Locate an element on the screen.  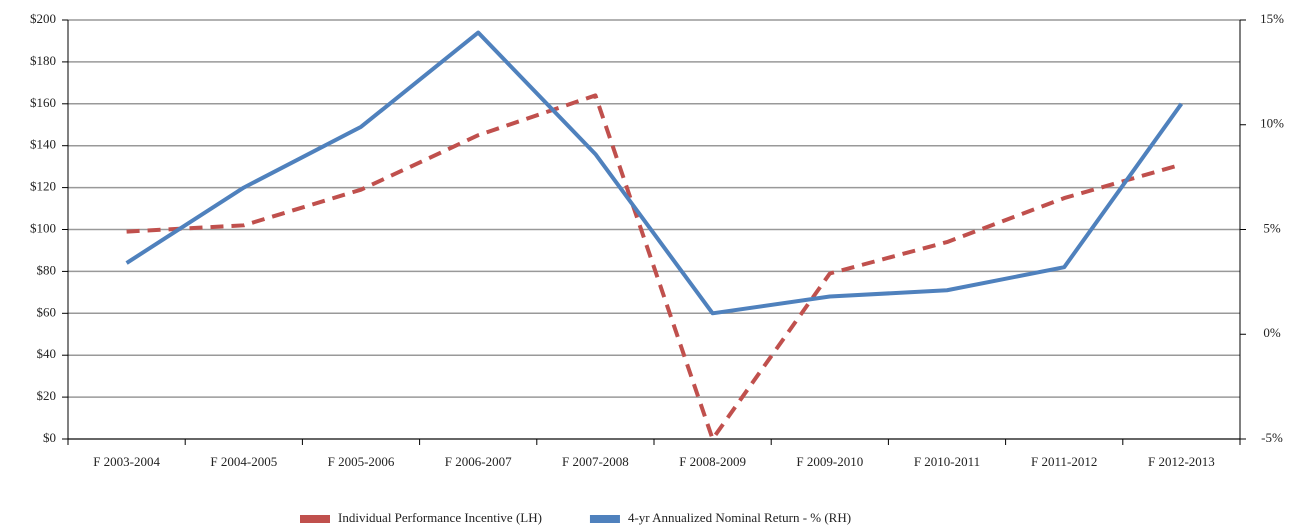
x-tick-label: F 2009-2010 is located at coordinates (829, 461).